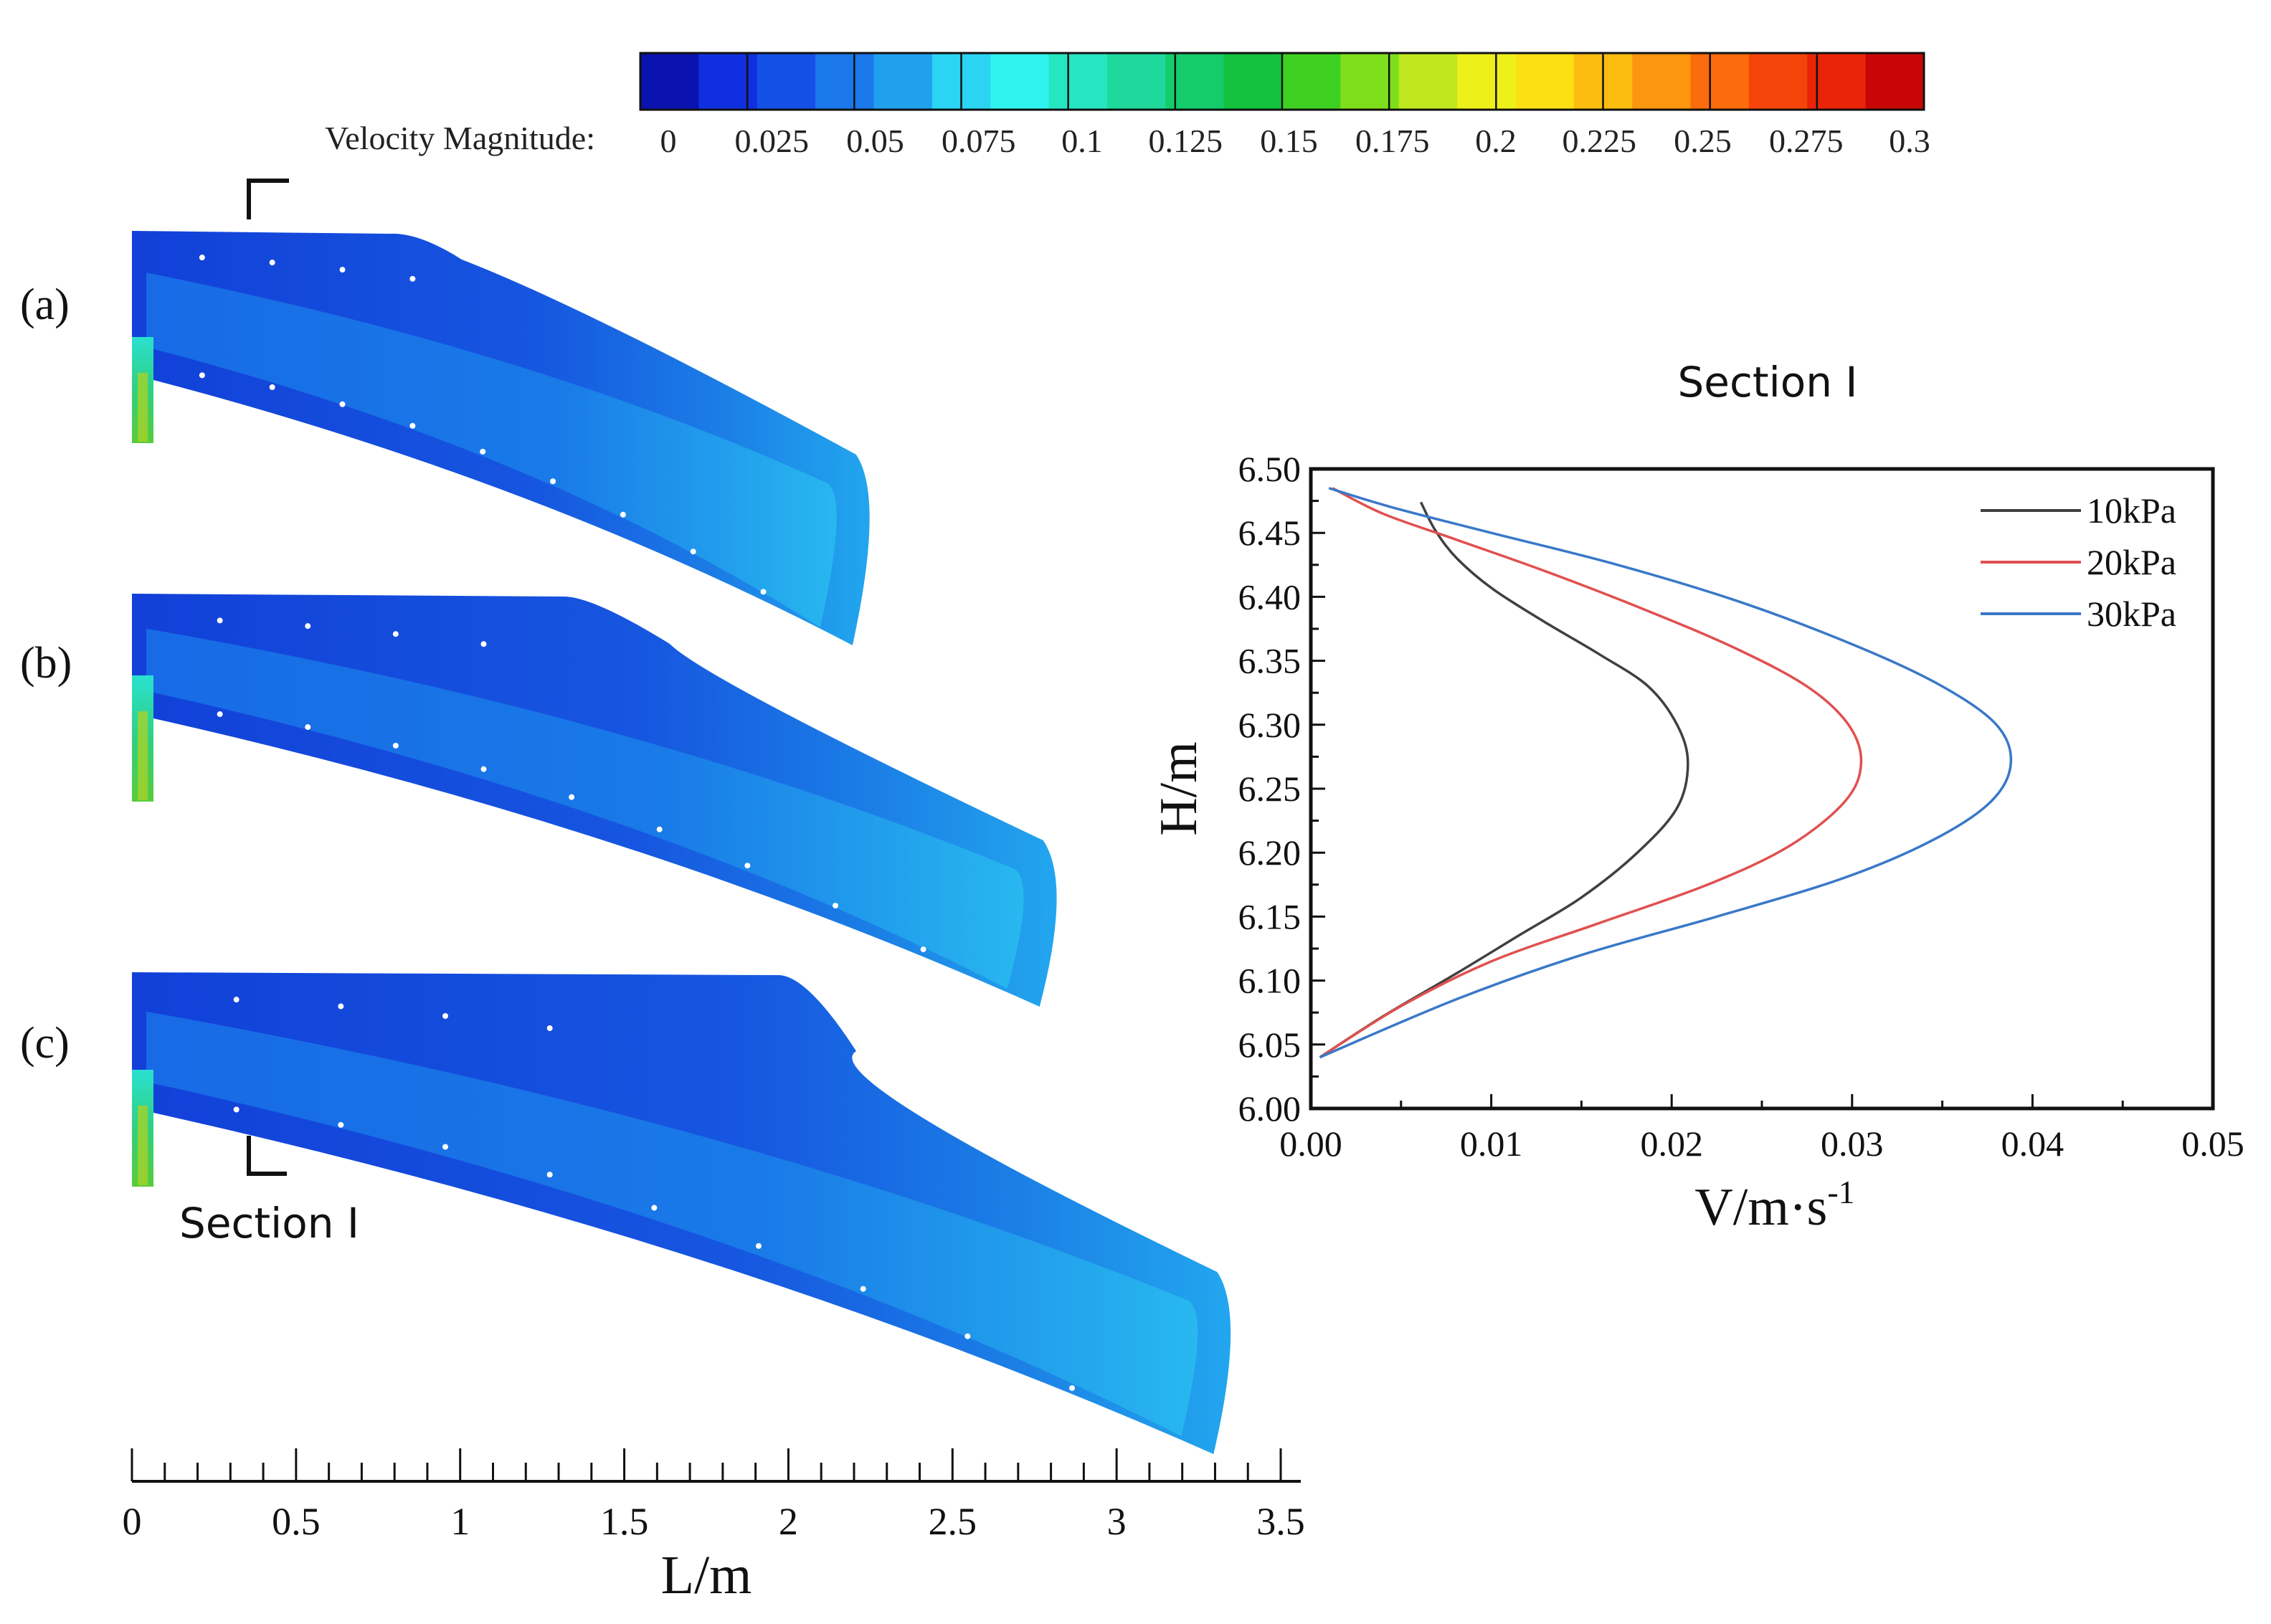 The width and height of the screenshot is (2271, 1624). Describe the element at coordinates (1082, 141) in the screenshot. I see `colorbar-tick-label: 0.1` at that location.